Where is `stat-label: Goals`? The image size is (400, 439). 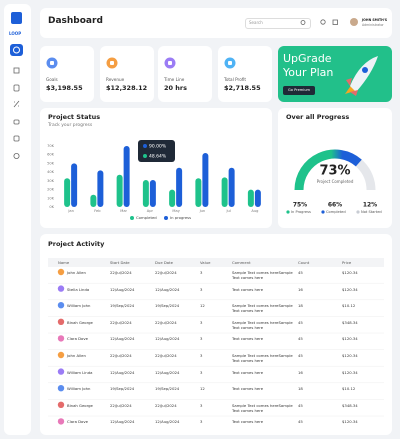 stat-label: Goals is located at coordinates (52, 79).